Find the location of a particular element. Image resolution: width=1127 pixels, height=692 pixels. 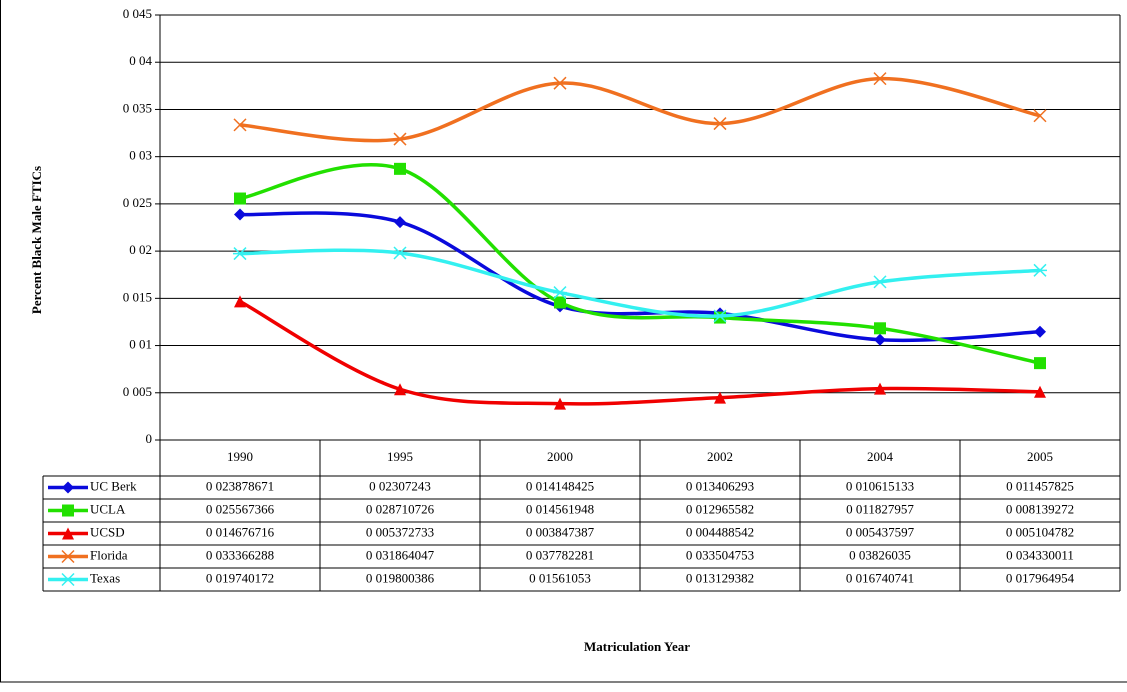

y-tick-label: 0 045 is located at coordinates (137, 13).